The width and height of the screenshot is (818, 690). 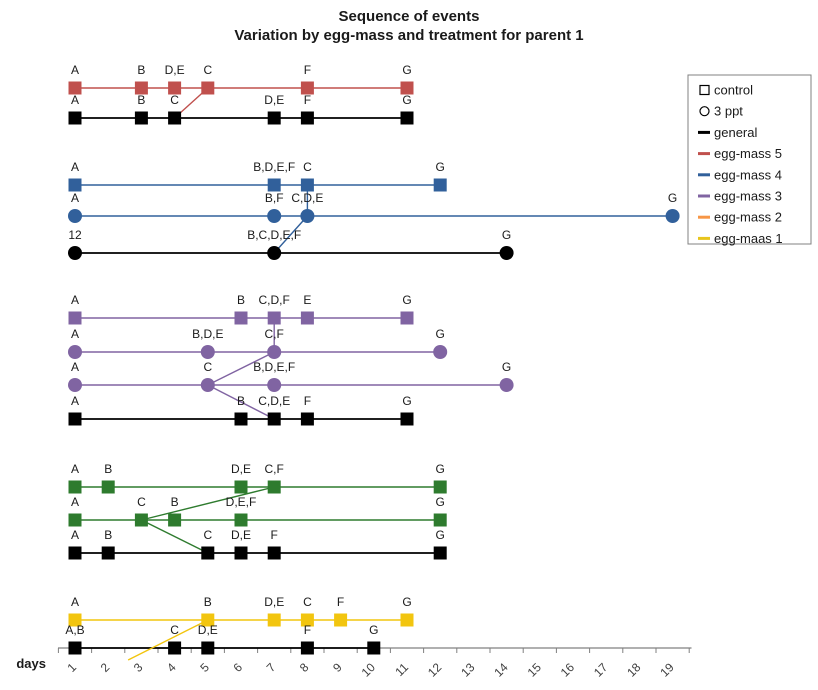 What do you see at coordinates (535, 670) in the screenshot?
I see `x-axis-tick-label: 15` at bounding box center [535, 670].